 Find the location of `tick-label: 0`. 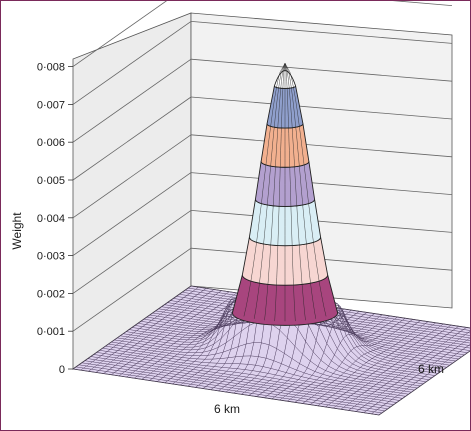

tick-label: 0 is located at coordinates (62, 370).